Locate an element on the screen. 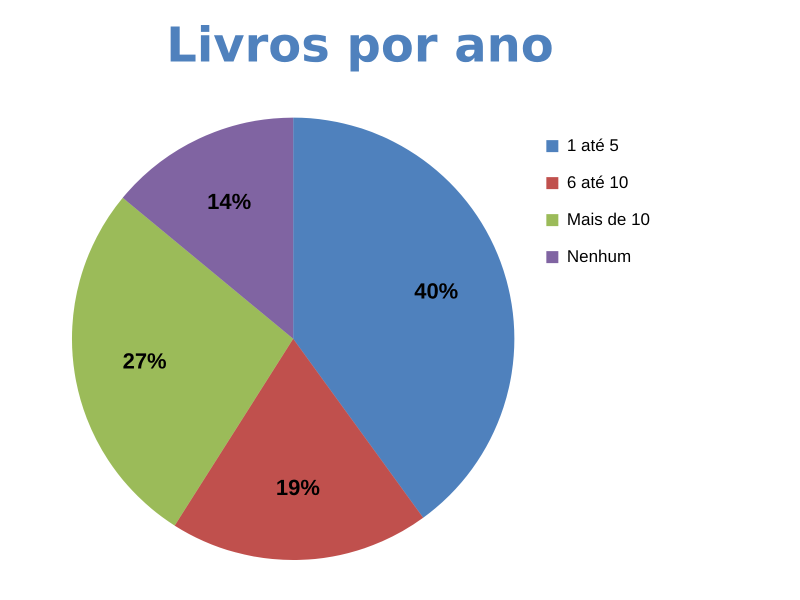  legend-label: 1 até 5 is located at coordinates (592, 145).